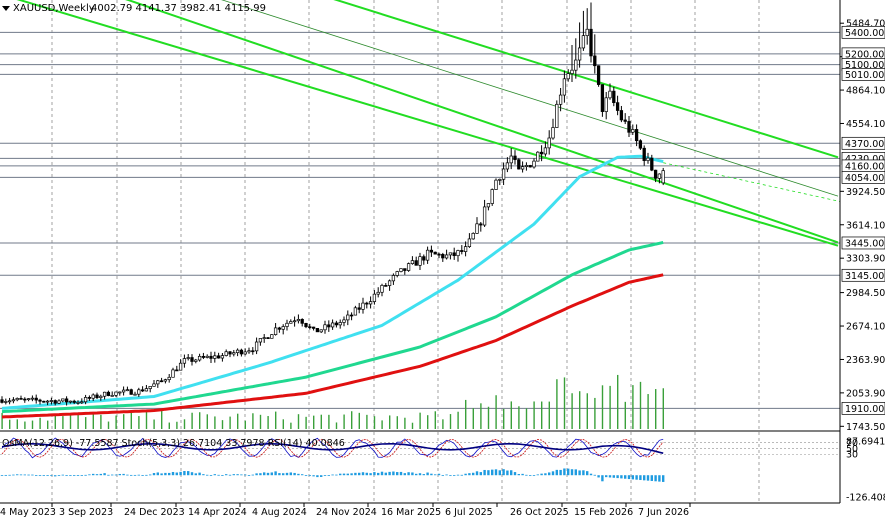 The height and width of the screenshot is (524, 885). Describe the element at coordinates (865, 124) in the screenshot. I see `price-tick-label: 4554.10` at that location.